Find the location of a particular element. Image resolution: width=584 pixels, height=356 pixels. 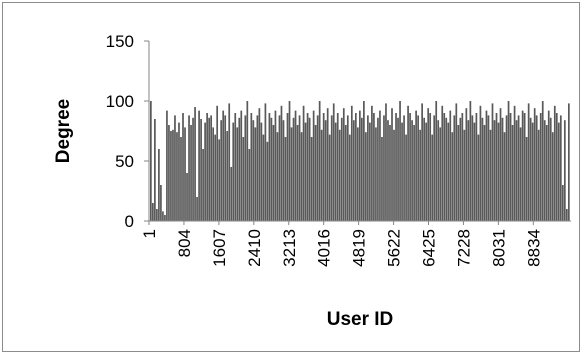

x-tick-label: 804 is located at coordinates (184, 243).